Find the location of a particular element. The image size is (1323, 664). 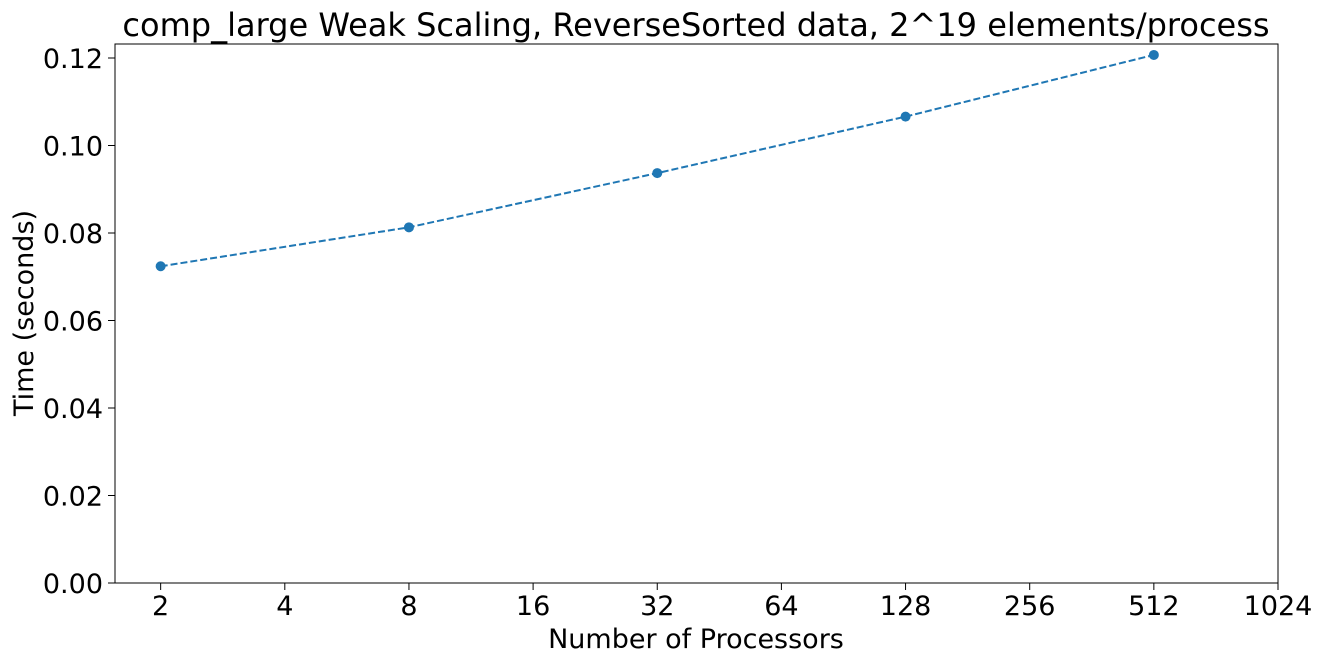

x-tick-label: 128 is located at coordinates (906, 606).